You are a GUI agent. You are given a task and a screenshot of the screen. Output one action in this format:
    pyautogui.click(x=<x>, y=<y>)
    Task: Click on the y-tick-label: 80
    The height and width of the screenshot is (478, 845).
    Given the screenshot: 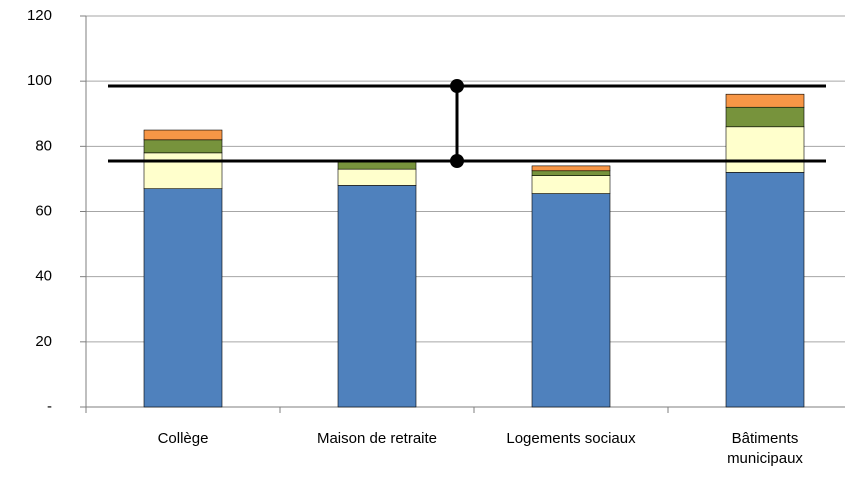 What is the action you would take?
    pyautogui.click(x=43, y=145)
    